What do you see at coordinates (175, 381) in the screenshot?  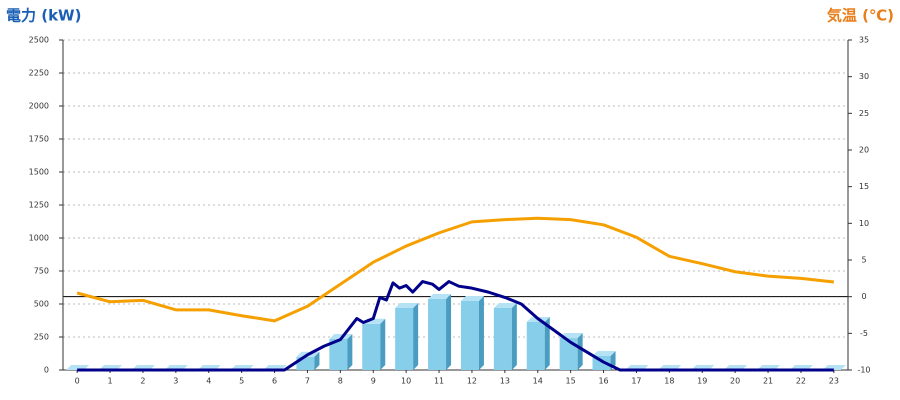 I see `x-tick-label: 3` at bounding box center [175, 381].